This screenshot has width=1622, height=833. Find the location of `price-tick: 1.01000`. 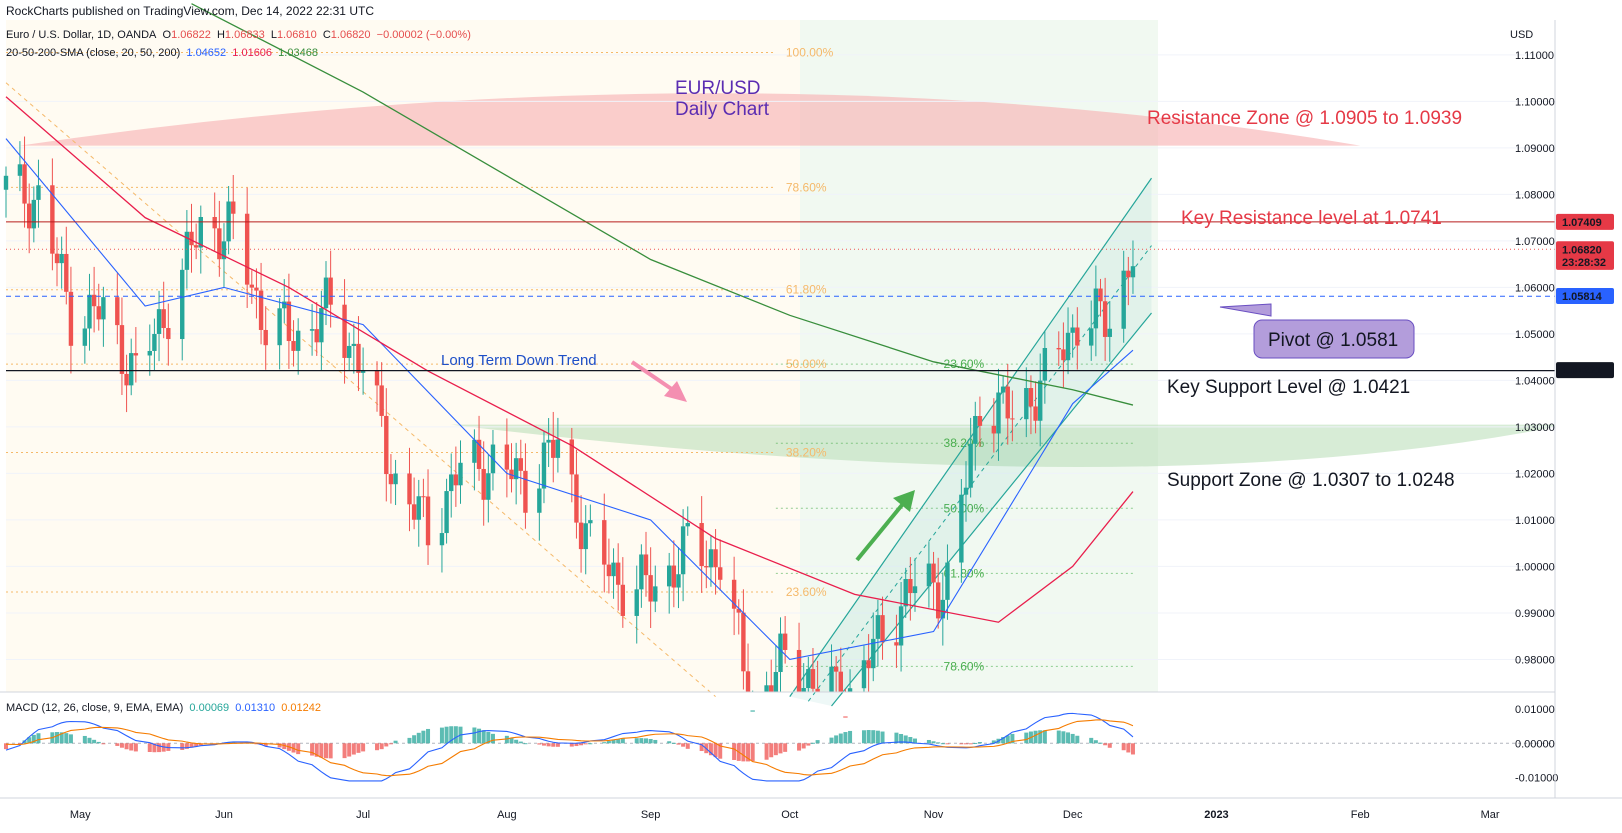

price-tick: 1.01000 is located at coordinates (1535, 521).